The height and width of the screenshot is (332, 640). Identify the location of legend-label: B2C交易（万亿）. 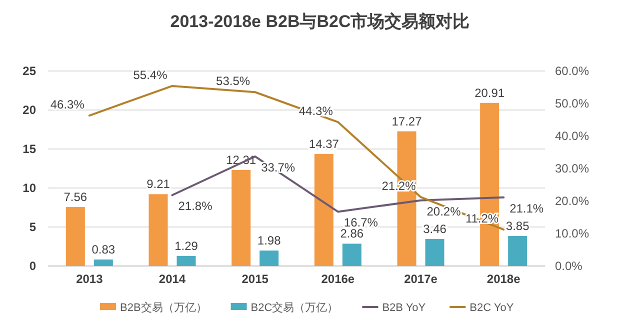
(294, 307).